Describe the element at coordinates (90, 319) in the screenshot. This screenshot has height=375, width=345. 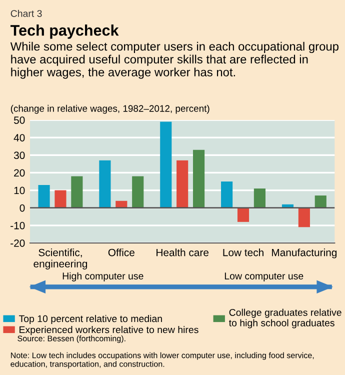
I see `legend-label: Top 10 percent relative to median` at that location.